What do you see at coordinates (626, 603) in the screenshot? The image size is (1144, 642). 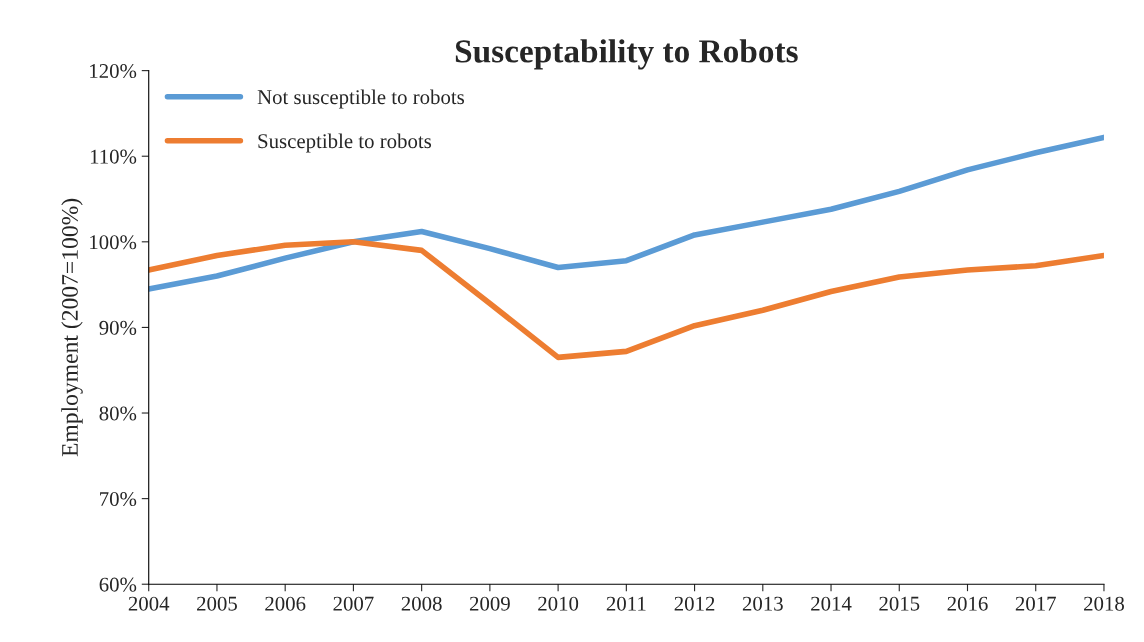 I see `x-tick-label: 2011` at bounding box center [626, 603].